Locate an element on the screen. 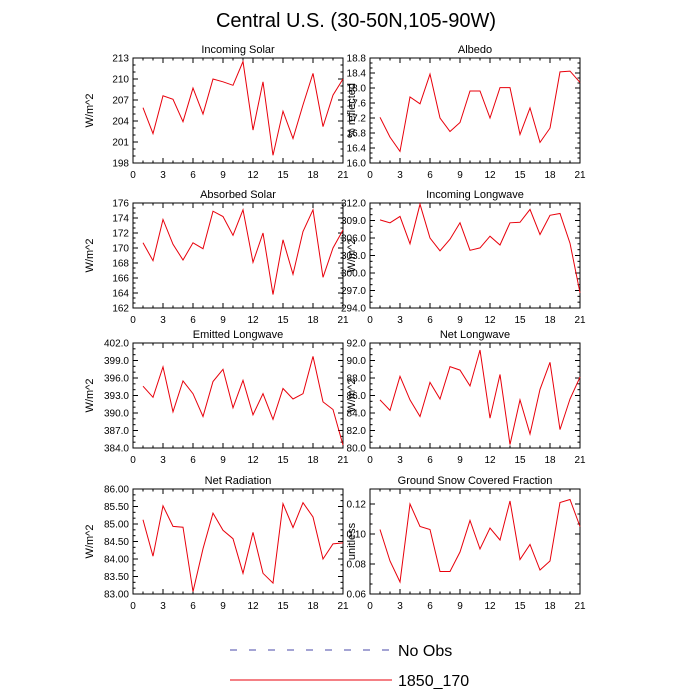 The image size is (700, 700). y-tick-label: 170 is located at coordinates (120, 249).